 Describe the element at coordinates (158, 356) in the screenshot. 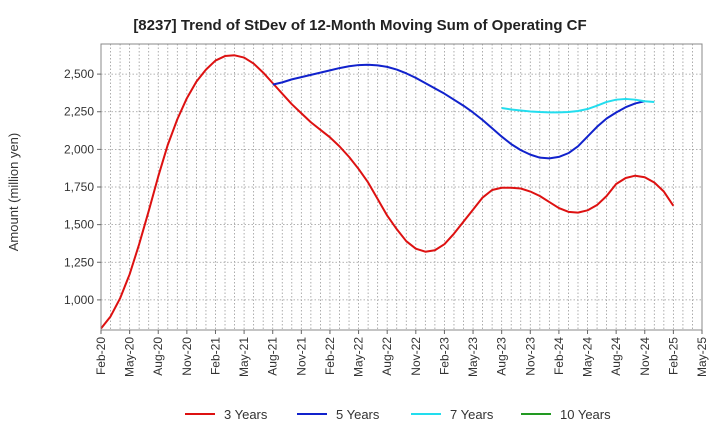

I see `x-tick-label: Aug-20` at that location.